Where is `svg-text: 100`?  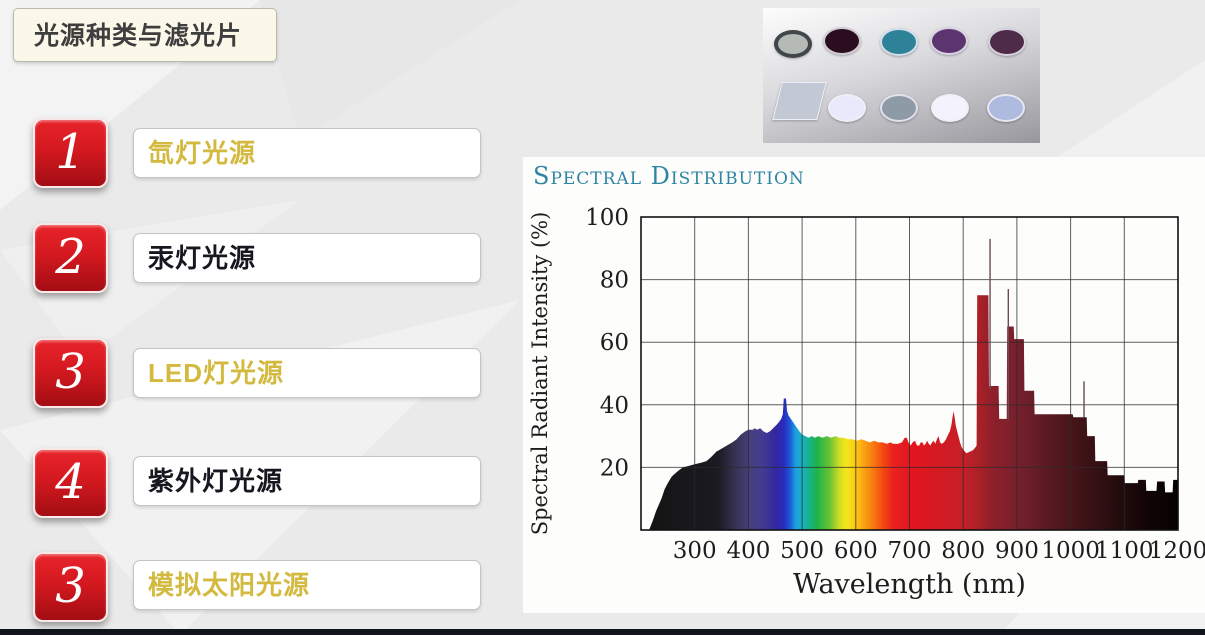
svg-text: 100 is located at coordinates (607, 218).